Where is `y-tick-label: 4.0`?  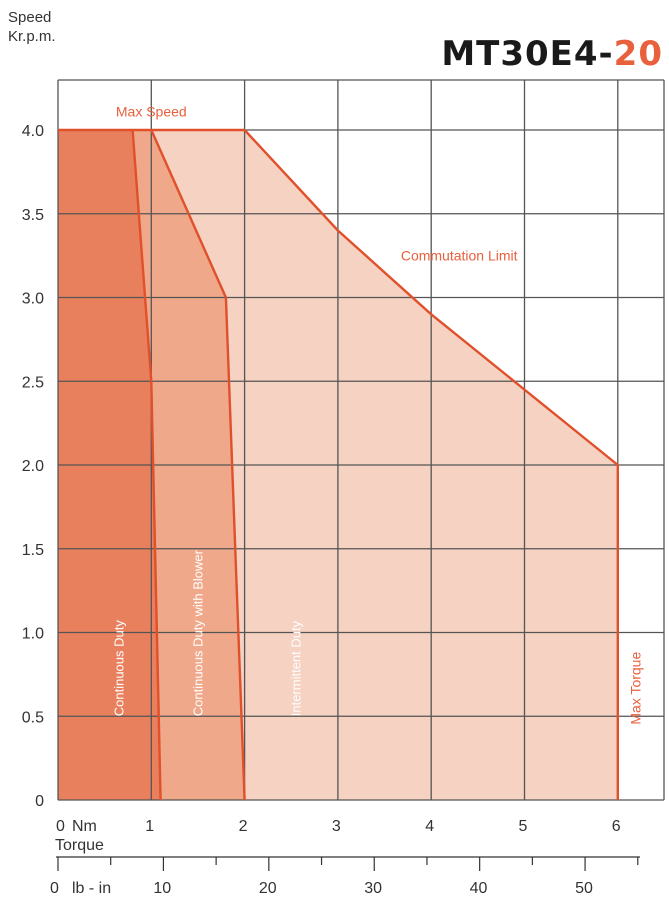
y-tick-label: 4.0 is located at coordinates (33, 131).